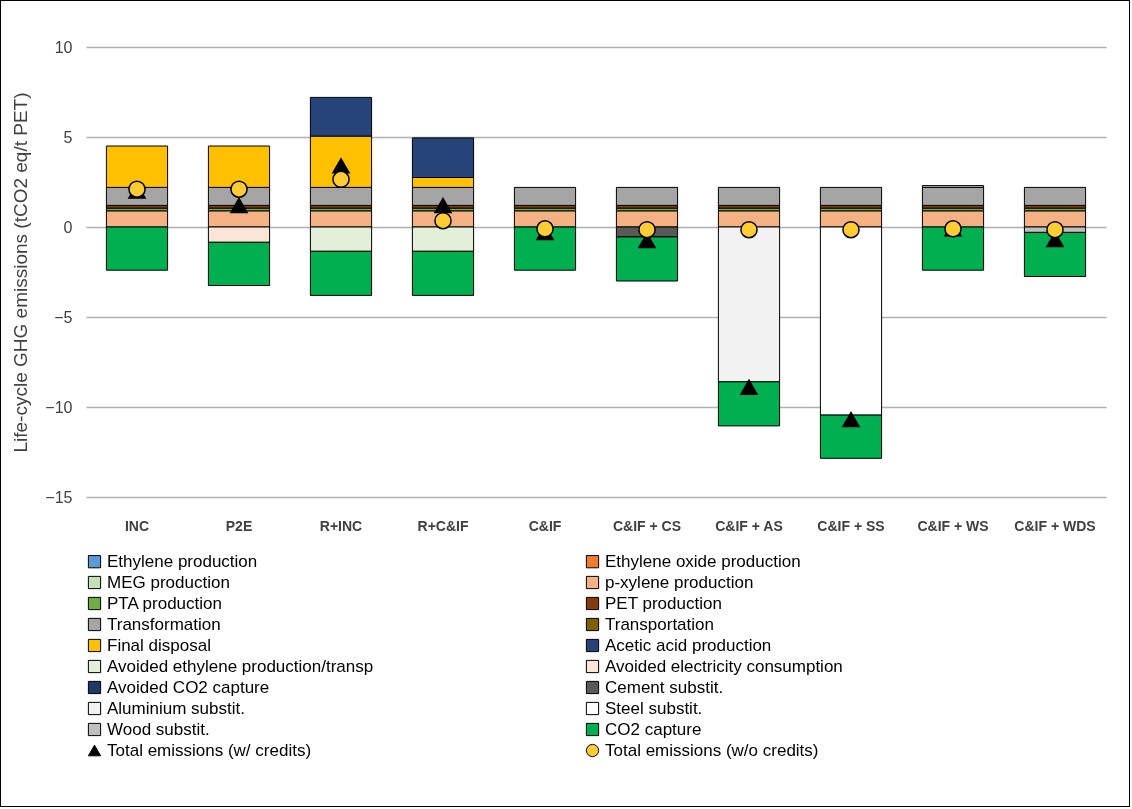 The height and width of the screenshot is (809, 1132). Describe the element at coordinates (59, 407) in the screenshot. I see `y-tick-label: −10` at that location.